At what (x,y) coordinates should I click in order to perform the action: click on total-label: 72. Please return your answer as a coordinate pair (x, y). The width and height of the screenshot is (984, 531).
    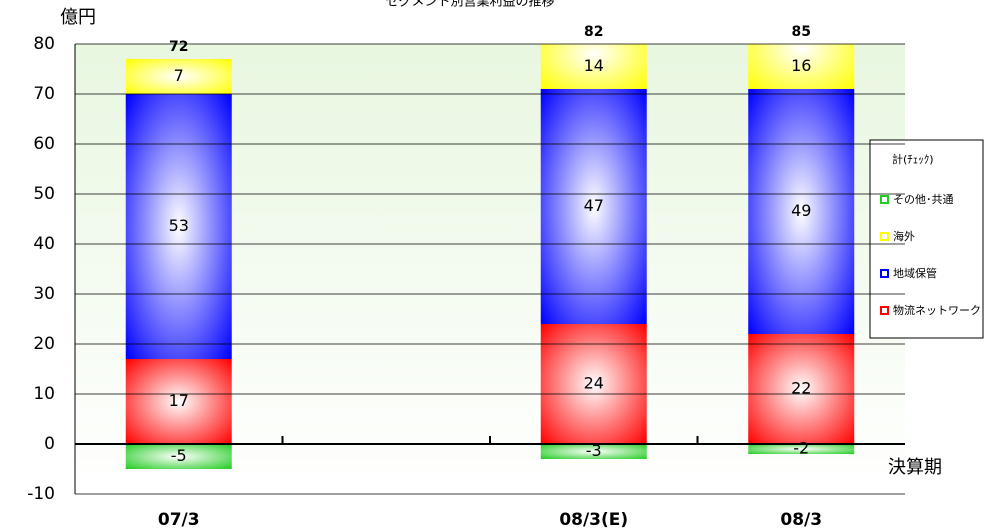
    Looking at the image, I should click on (178, 47).